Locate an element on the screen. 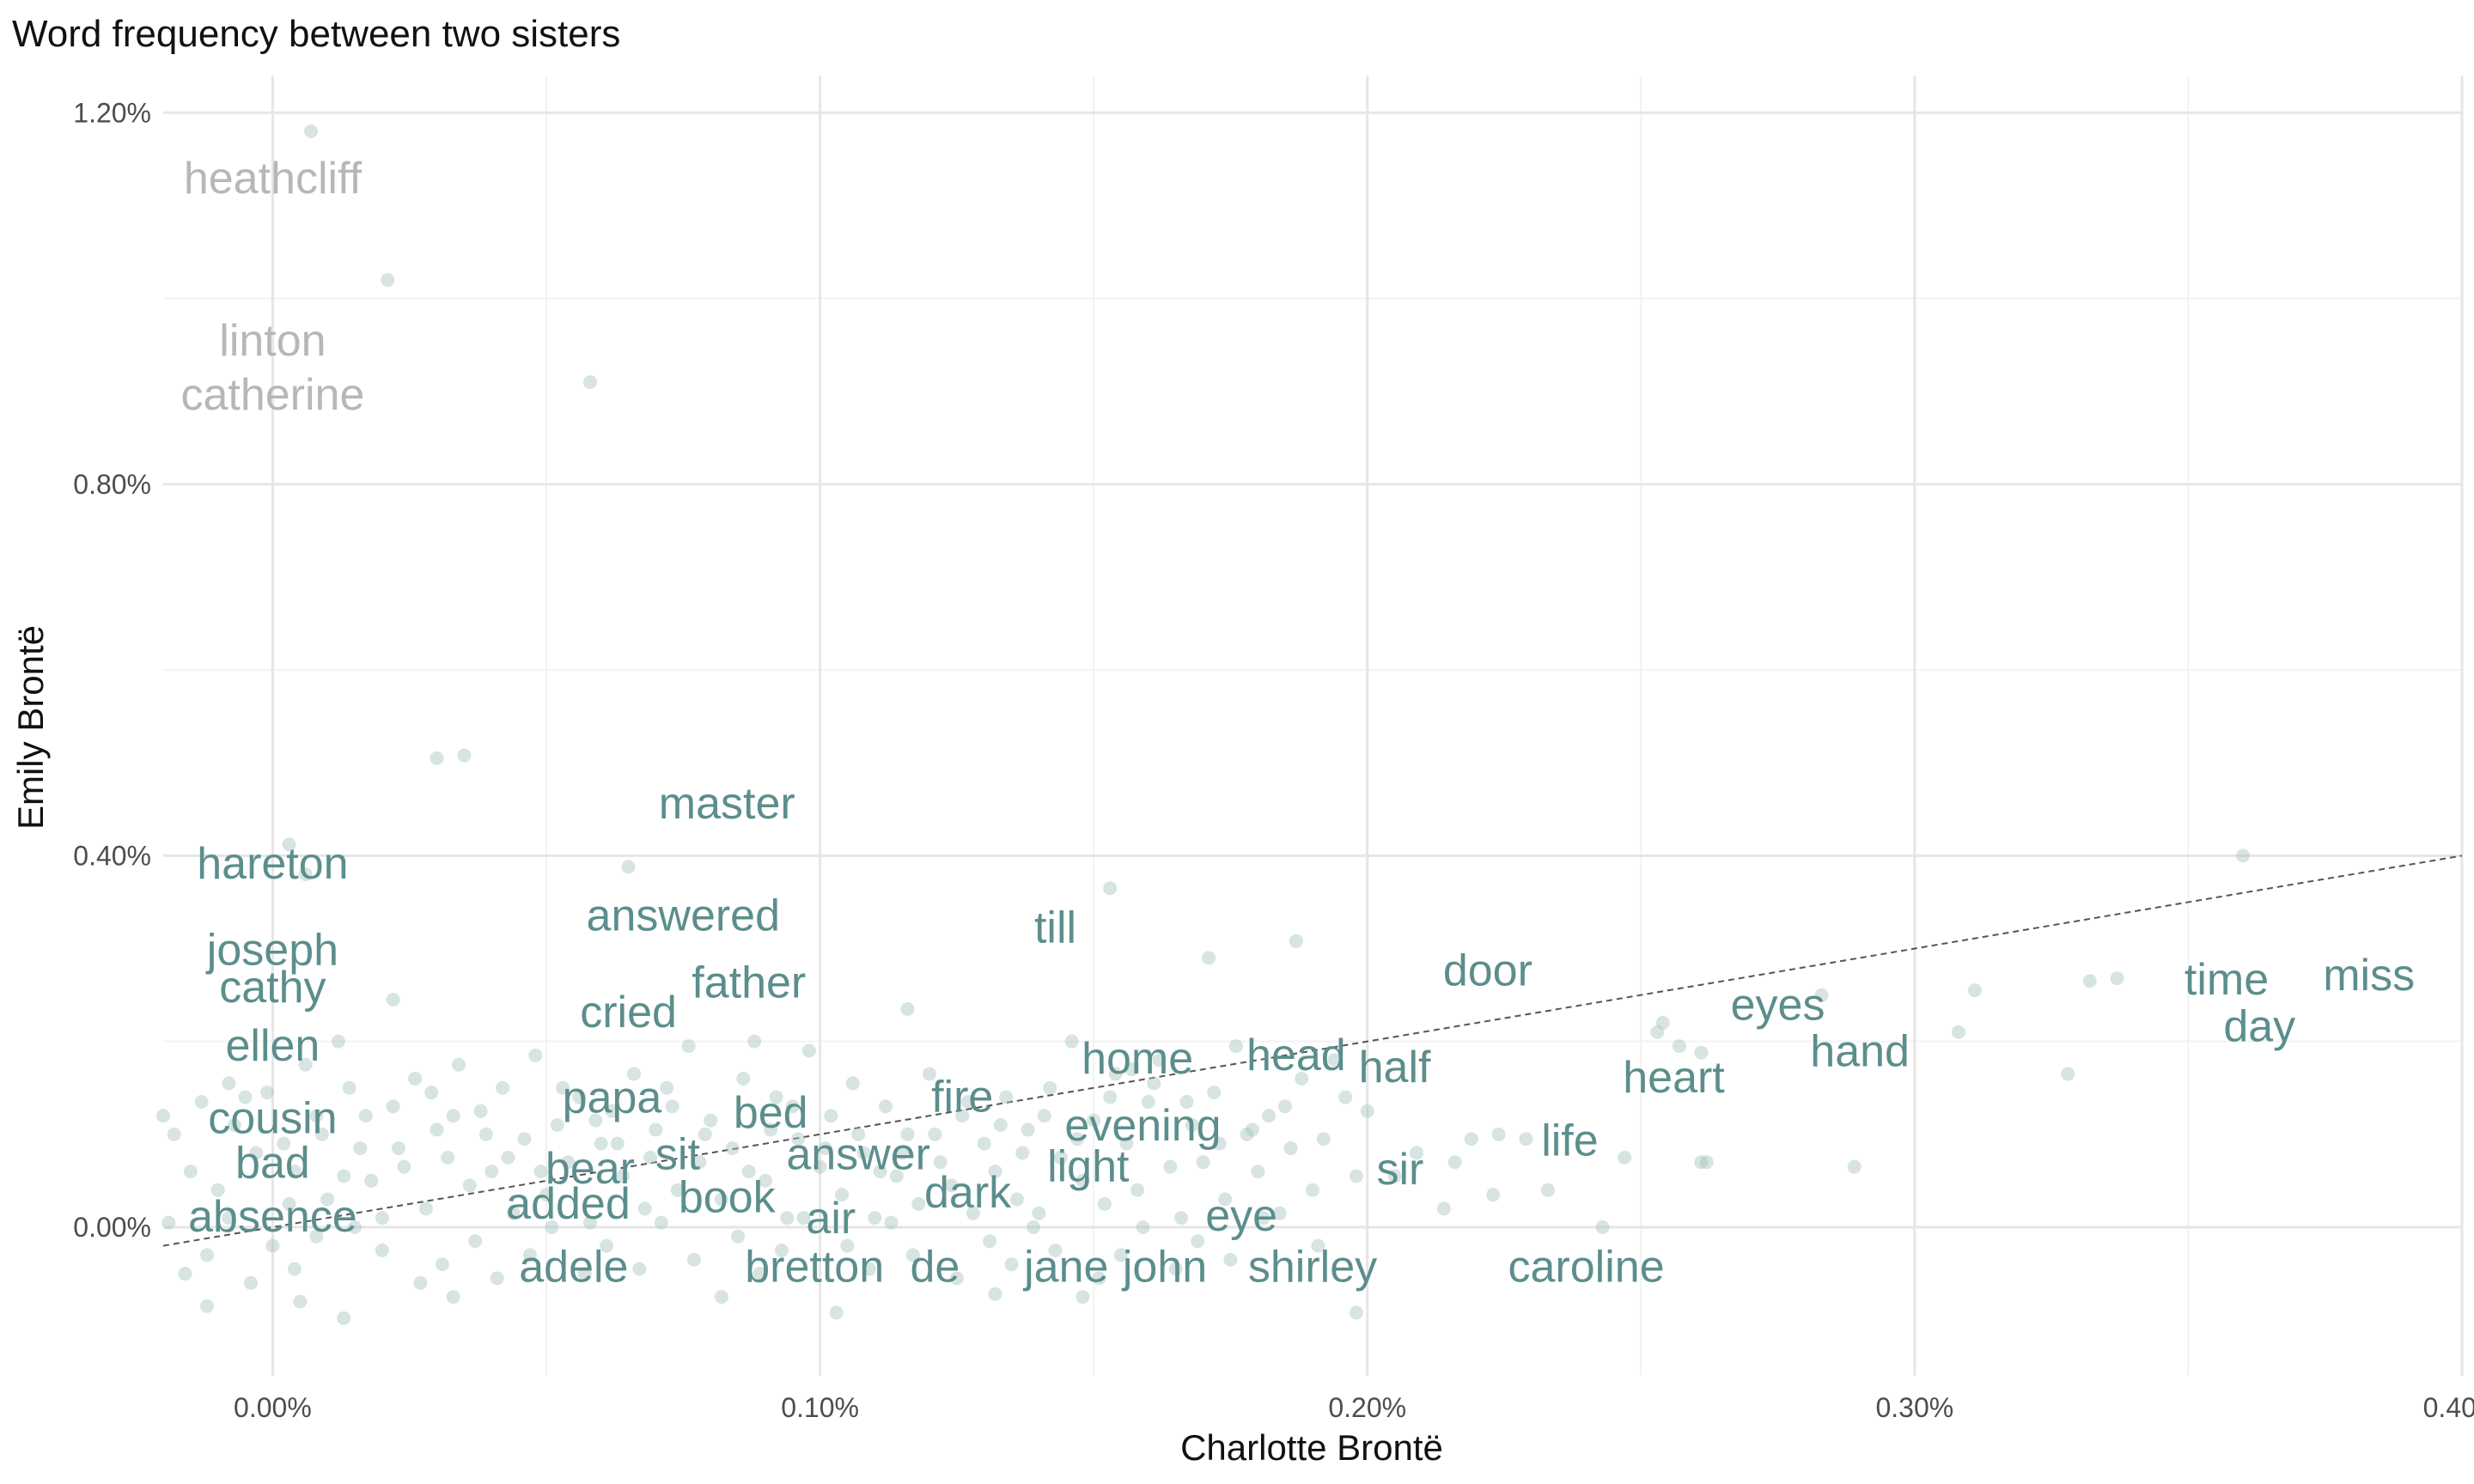  word-label: evening is located at coordinates (1142, 1126).